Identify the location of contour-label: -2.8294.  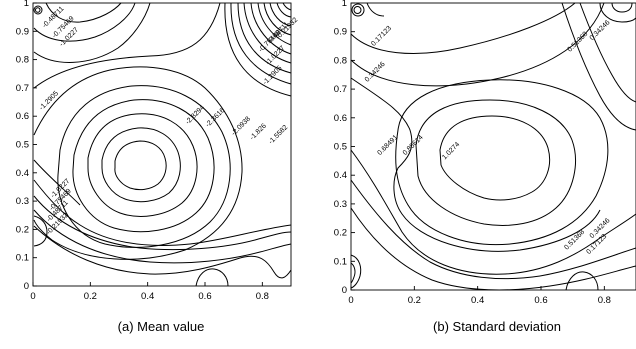
(195, 115).